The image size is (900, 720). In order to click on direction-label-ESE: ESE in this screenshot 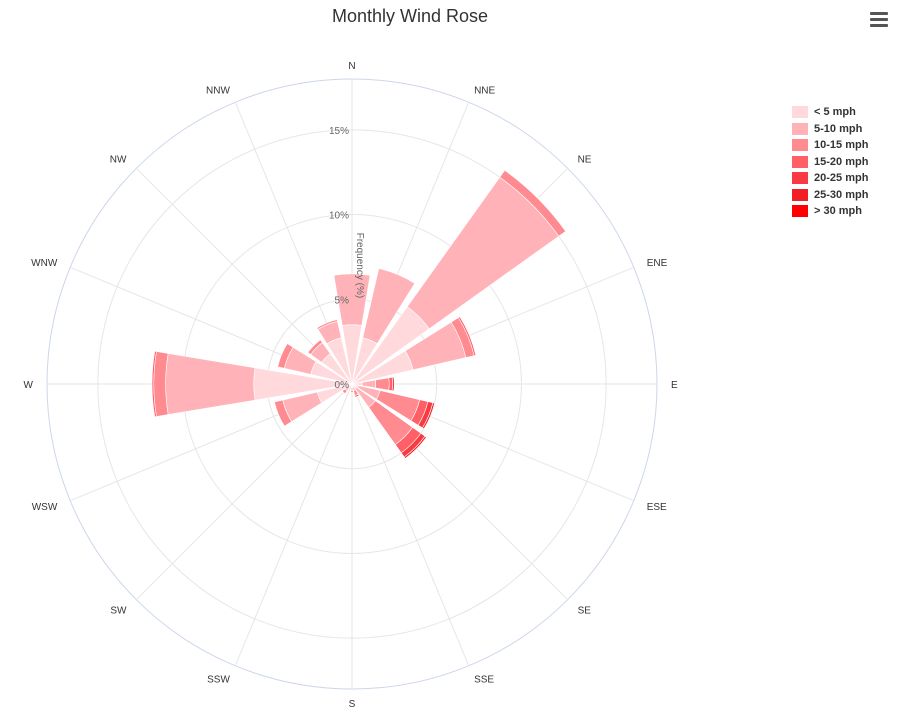, I will do `click(657, 507)`.